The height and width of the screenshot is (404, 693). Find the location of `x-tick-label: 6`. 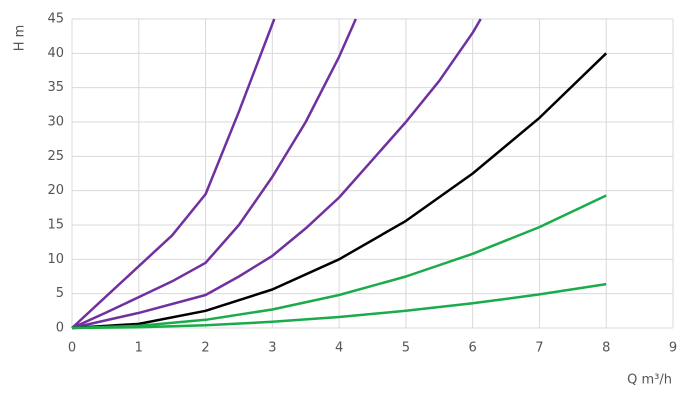

x-tick-label: 6 is located at coordinates (473, 348).